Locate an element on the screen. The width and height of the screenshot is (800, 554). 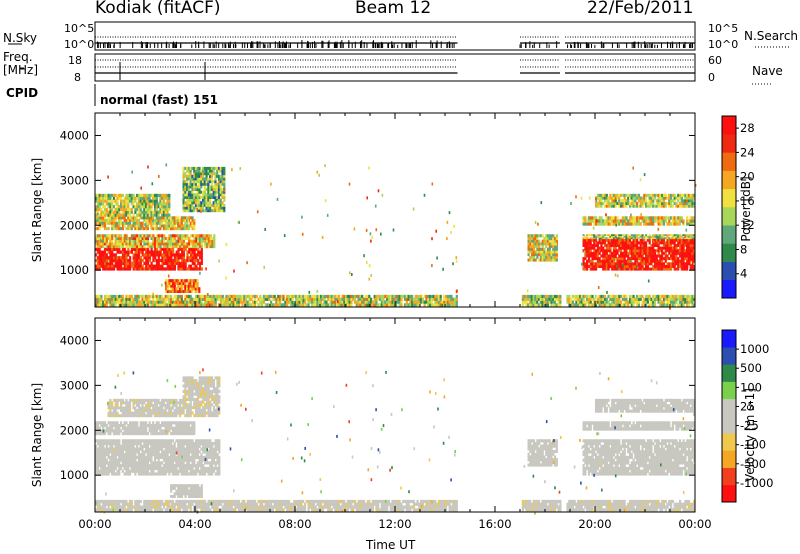
power-region is located at coordinates (183, 286).